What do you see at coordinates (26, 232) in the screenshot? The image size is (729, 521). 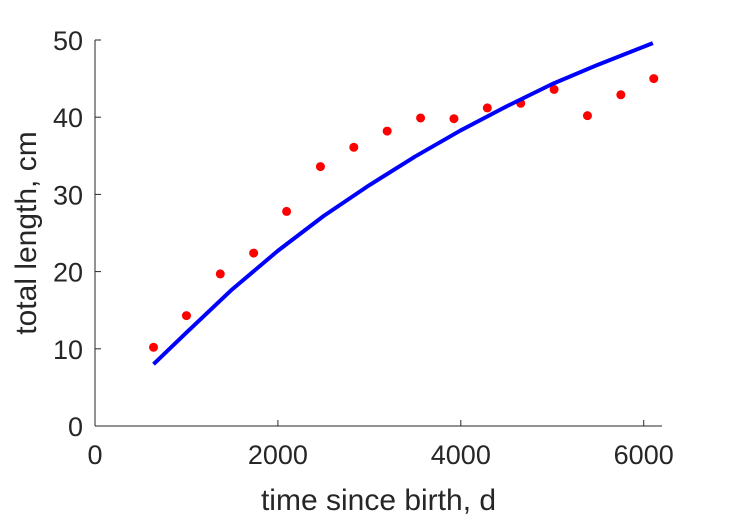 I see `y-axis-label: total length, cm` at bounding box center [26, 232].